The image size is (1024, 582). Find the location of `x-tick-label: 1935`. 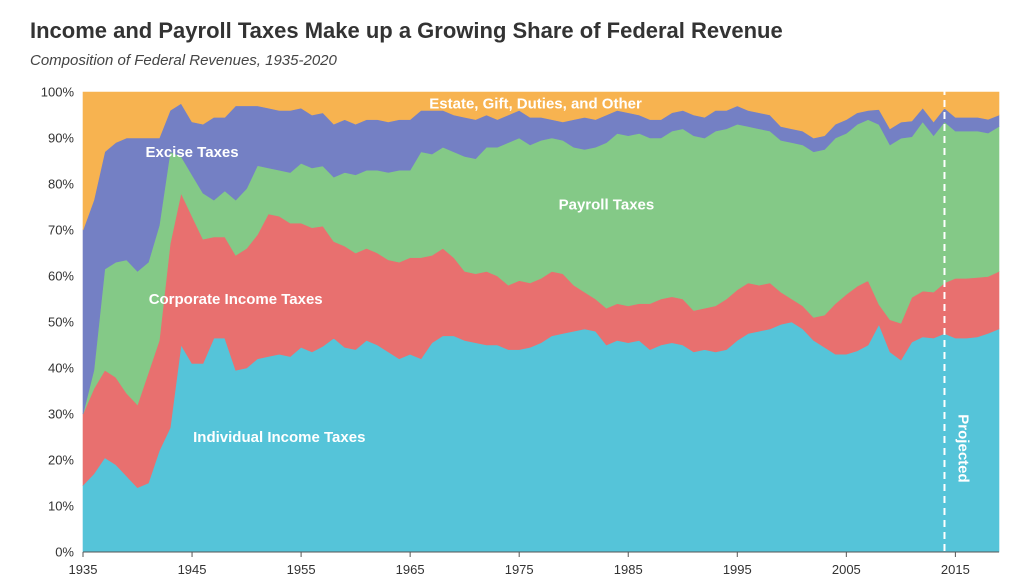

x-tick-label: 1935 is located at coordinates (83, 569).